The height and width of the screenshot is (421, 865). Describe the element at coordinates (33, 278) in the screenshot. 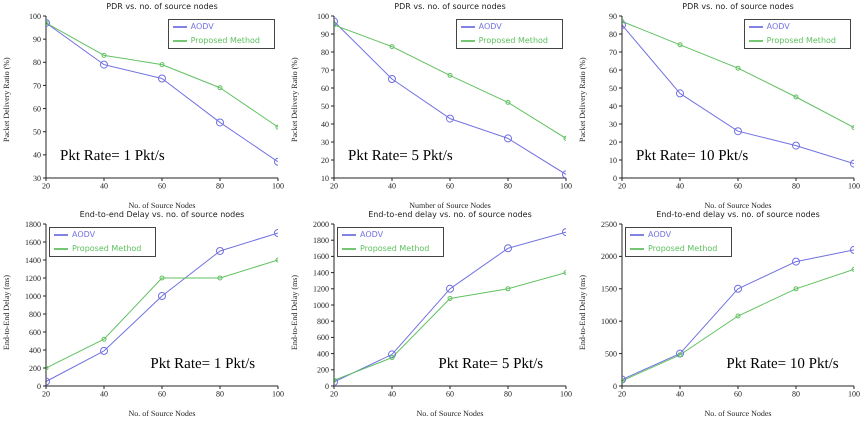

I see `y-tick-label: 1200` at that location.